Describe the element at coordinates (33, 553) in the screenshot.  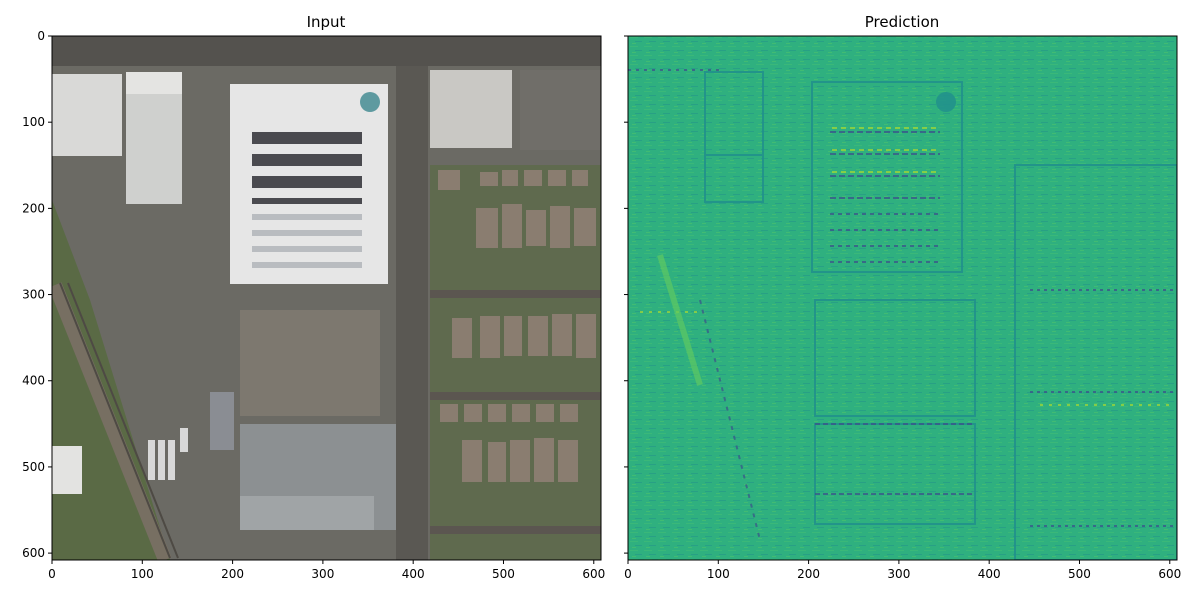
I see `y-tick-label: 600` at that location.